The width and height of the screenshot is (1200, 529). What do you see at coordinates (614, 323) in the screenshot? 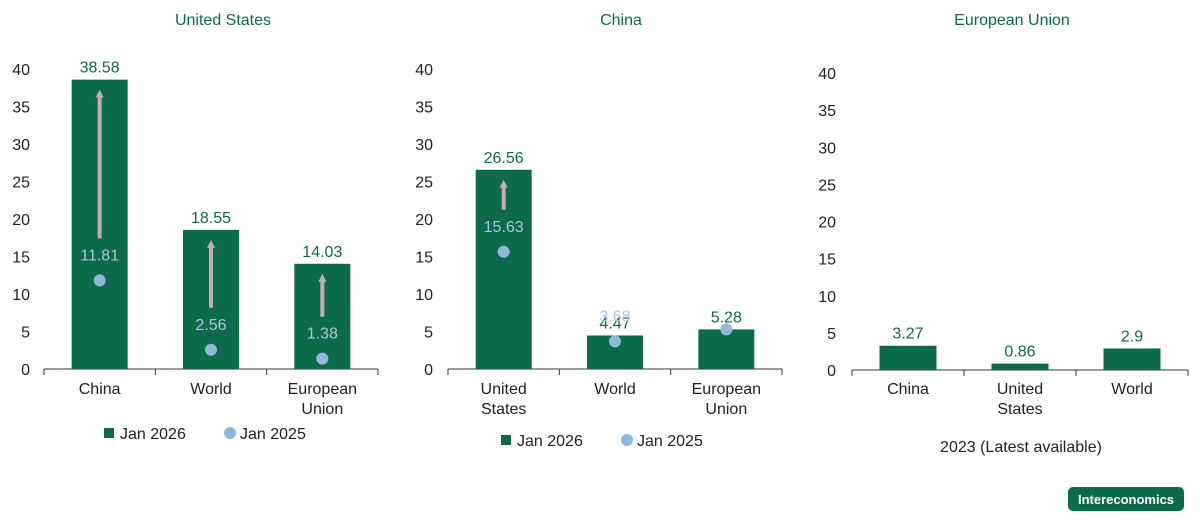
I see `bar-value-label: 4.47` at bounding box center [614, 323].